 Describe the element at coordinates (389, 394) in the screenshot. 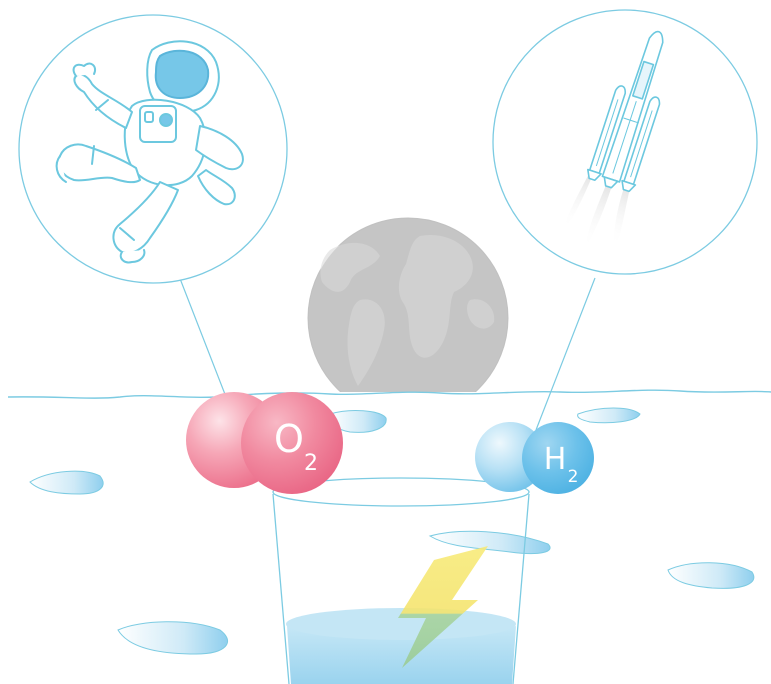

I see `horizon-line` at that location.